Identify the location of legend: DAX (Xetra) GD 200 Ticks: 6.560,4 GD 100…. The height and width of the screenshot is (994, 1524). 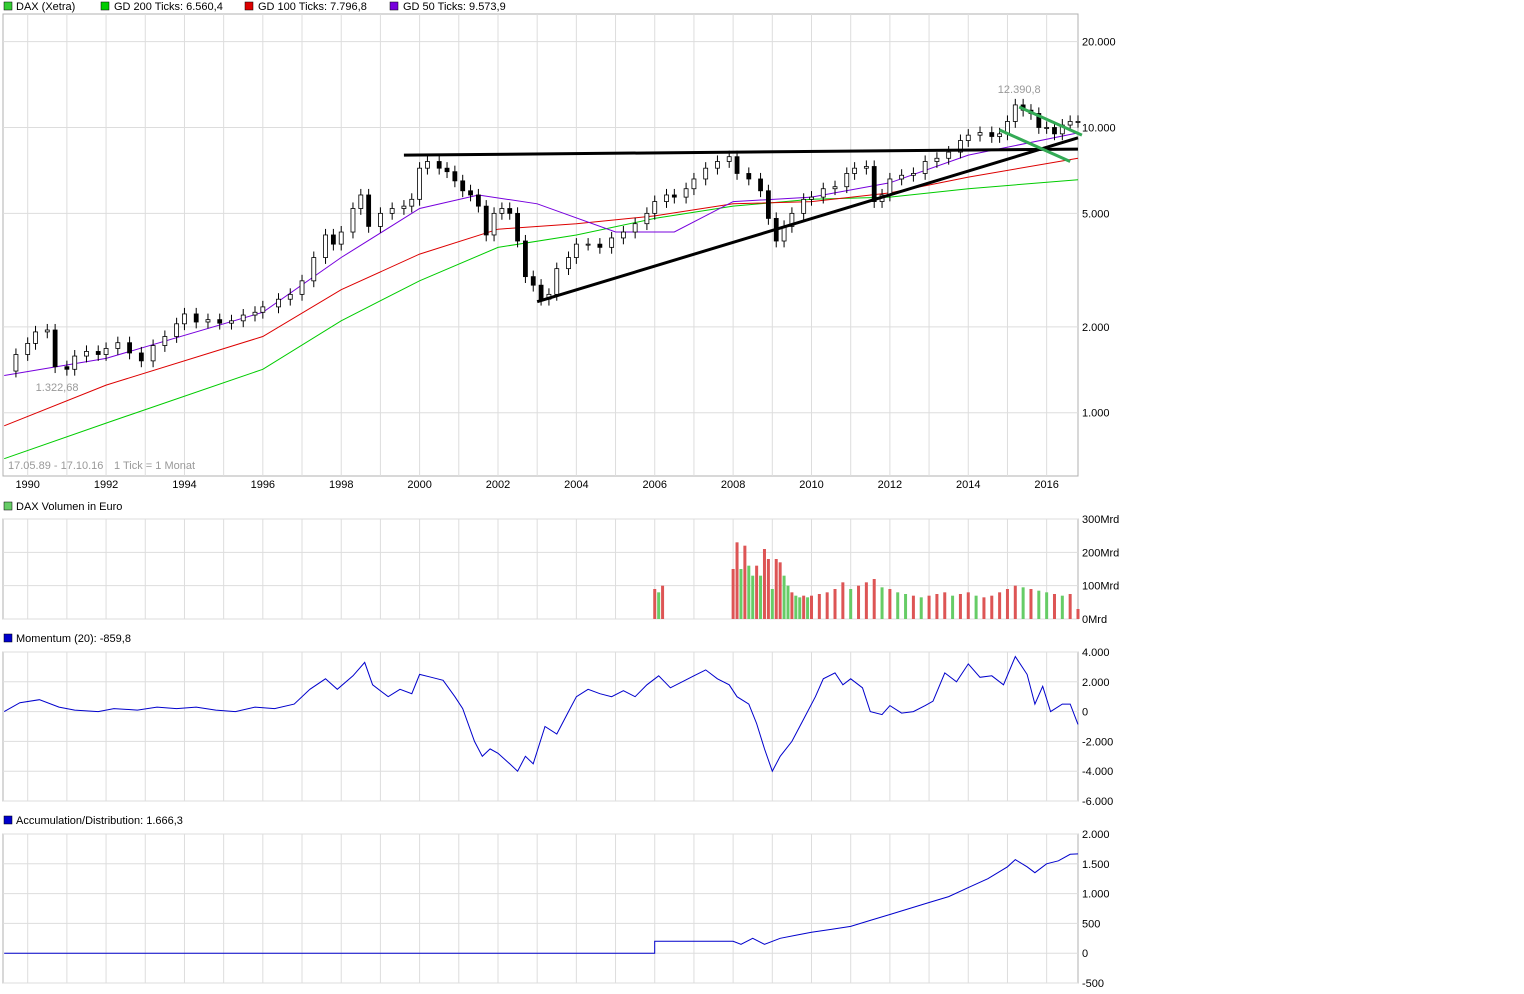
(254, 7).